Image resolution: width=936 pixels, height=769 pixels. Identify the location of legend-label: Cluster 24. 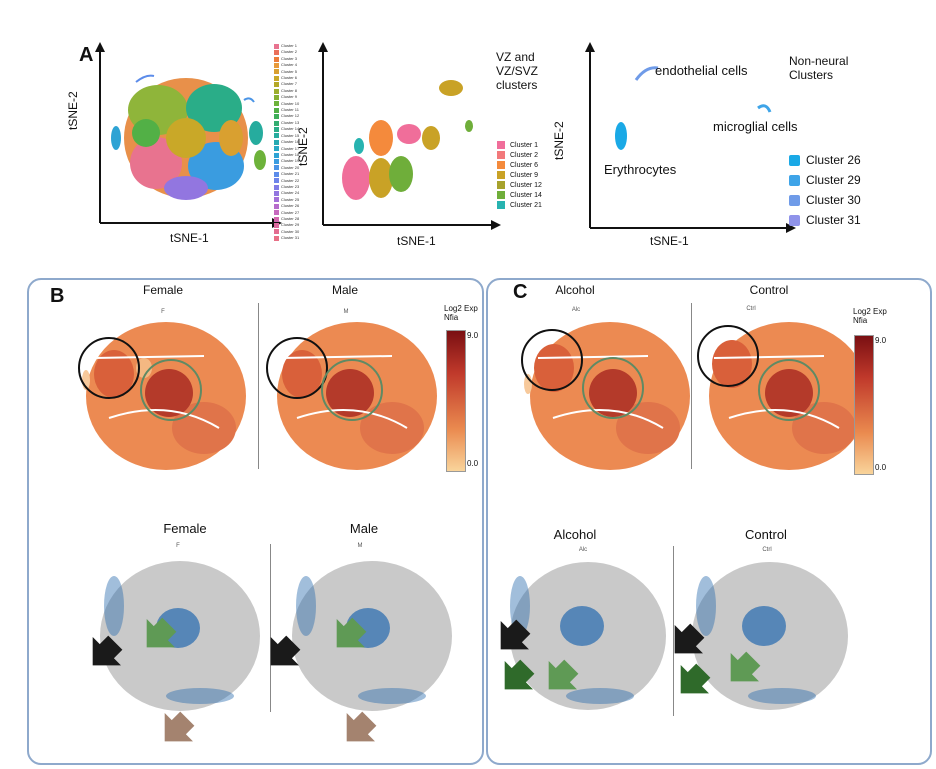
(290, 193).